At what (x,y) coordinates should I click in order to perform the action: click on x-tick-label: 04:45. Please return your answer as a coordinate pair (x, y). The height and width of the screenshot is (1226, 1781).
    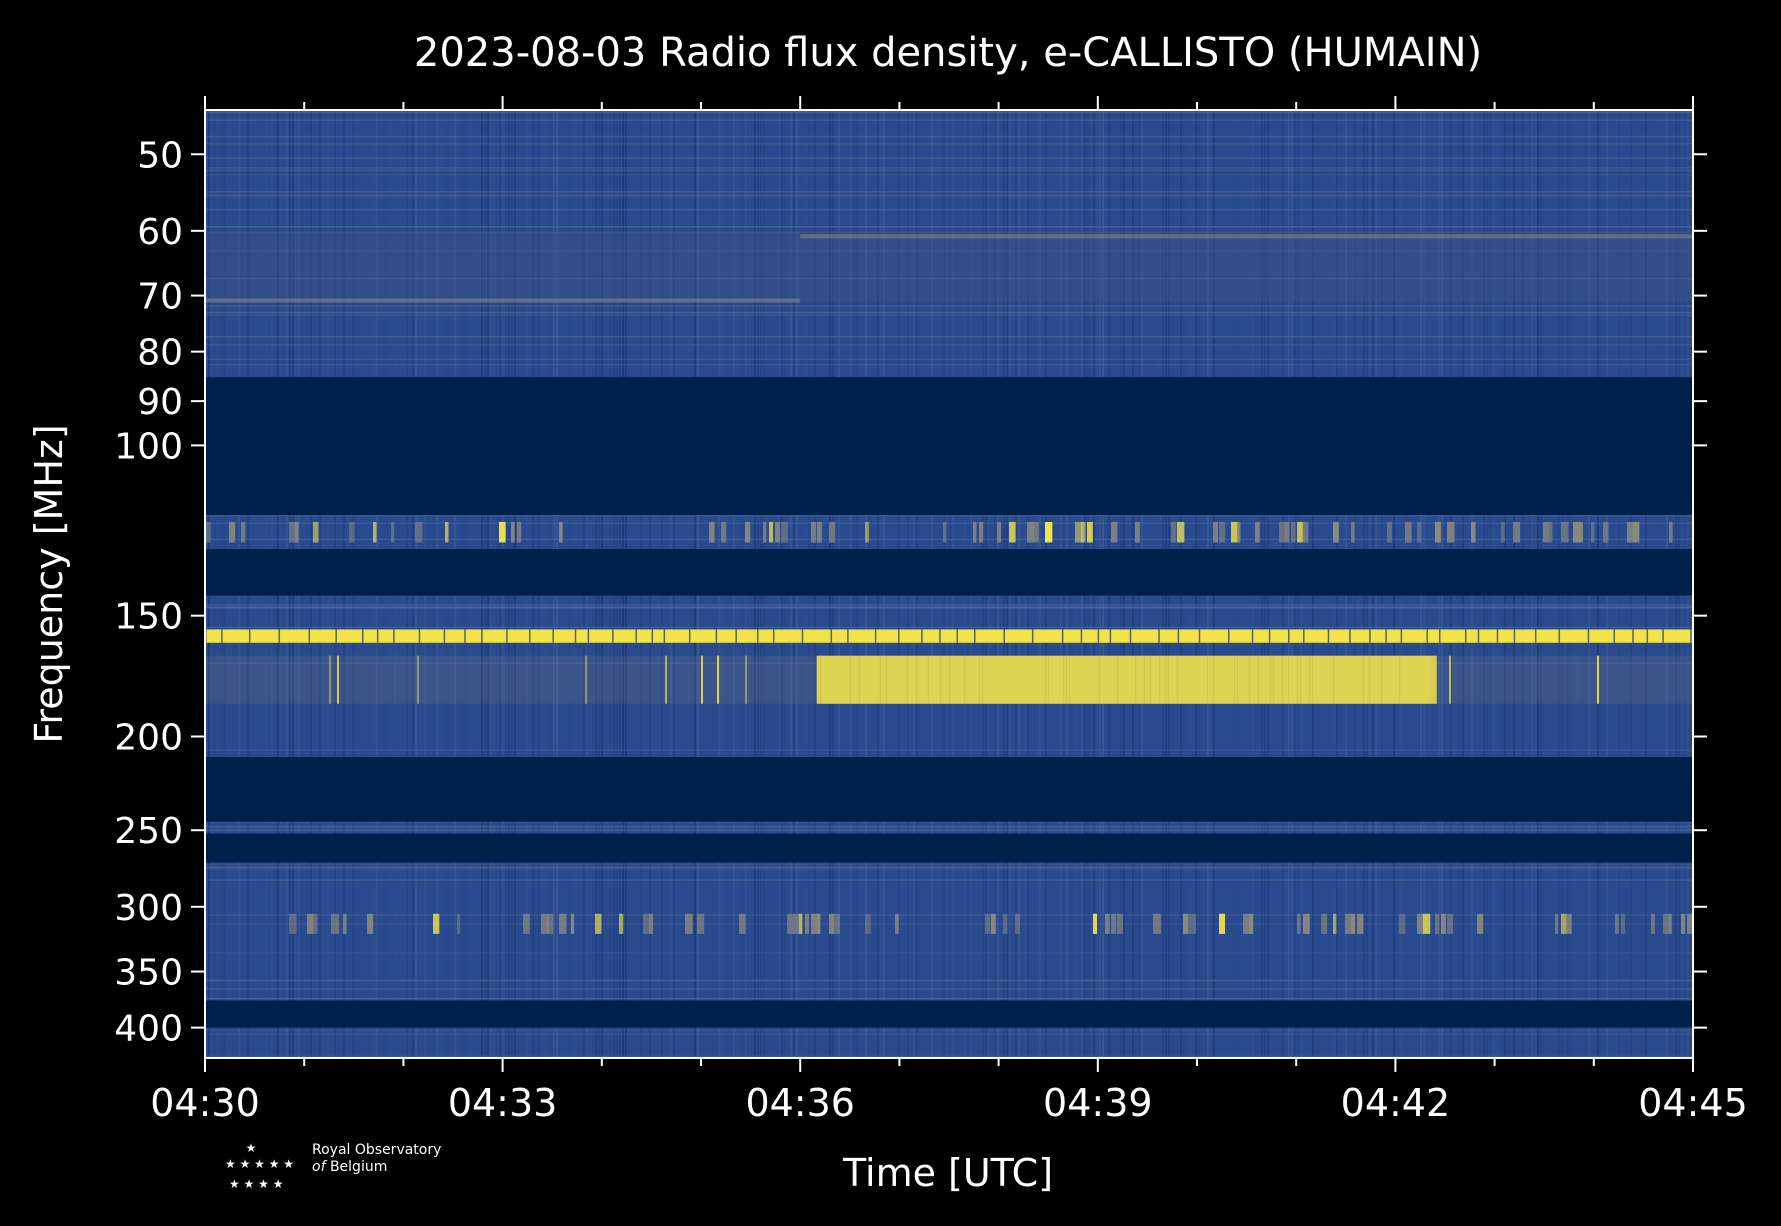
    Looking at the image, I should click on (1693, 1103).